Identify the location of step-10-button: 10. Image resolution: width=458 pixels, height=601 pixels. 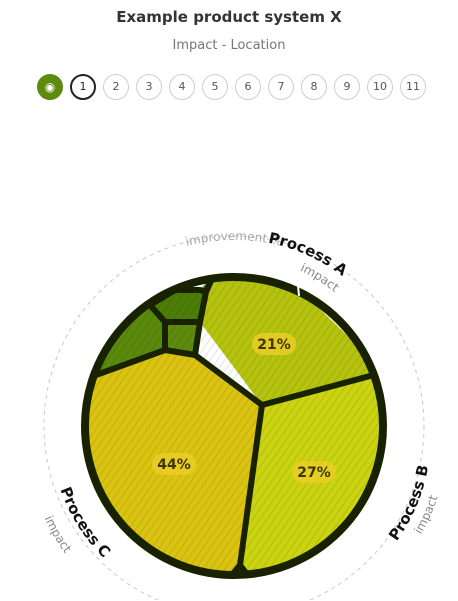
(380, 87).